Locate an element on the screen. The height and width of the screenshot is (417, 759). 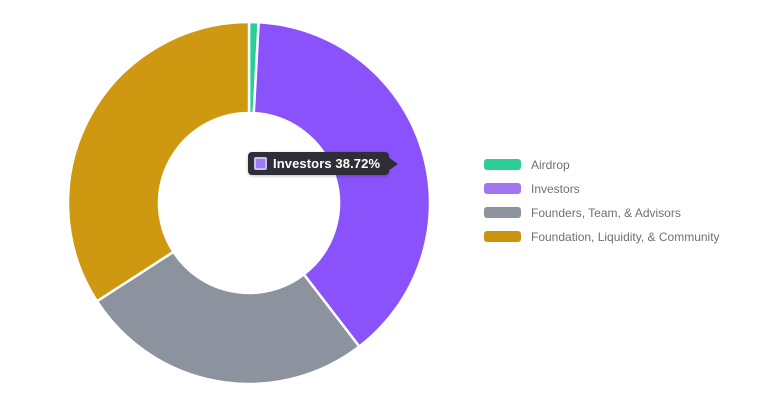
slice-founders-team-advisors is located at coordinates (228, 318).